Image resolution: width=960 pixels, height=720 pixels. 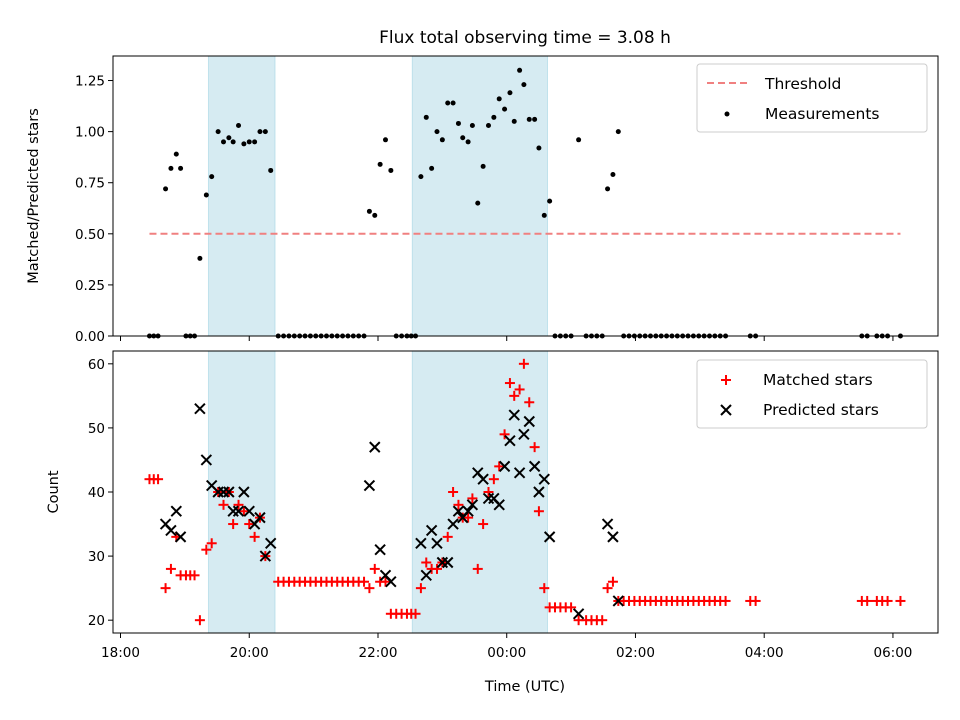 I want to click on predicted-stars-points, so click(x=392, y=511).